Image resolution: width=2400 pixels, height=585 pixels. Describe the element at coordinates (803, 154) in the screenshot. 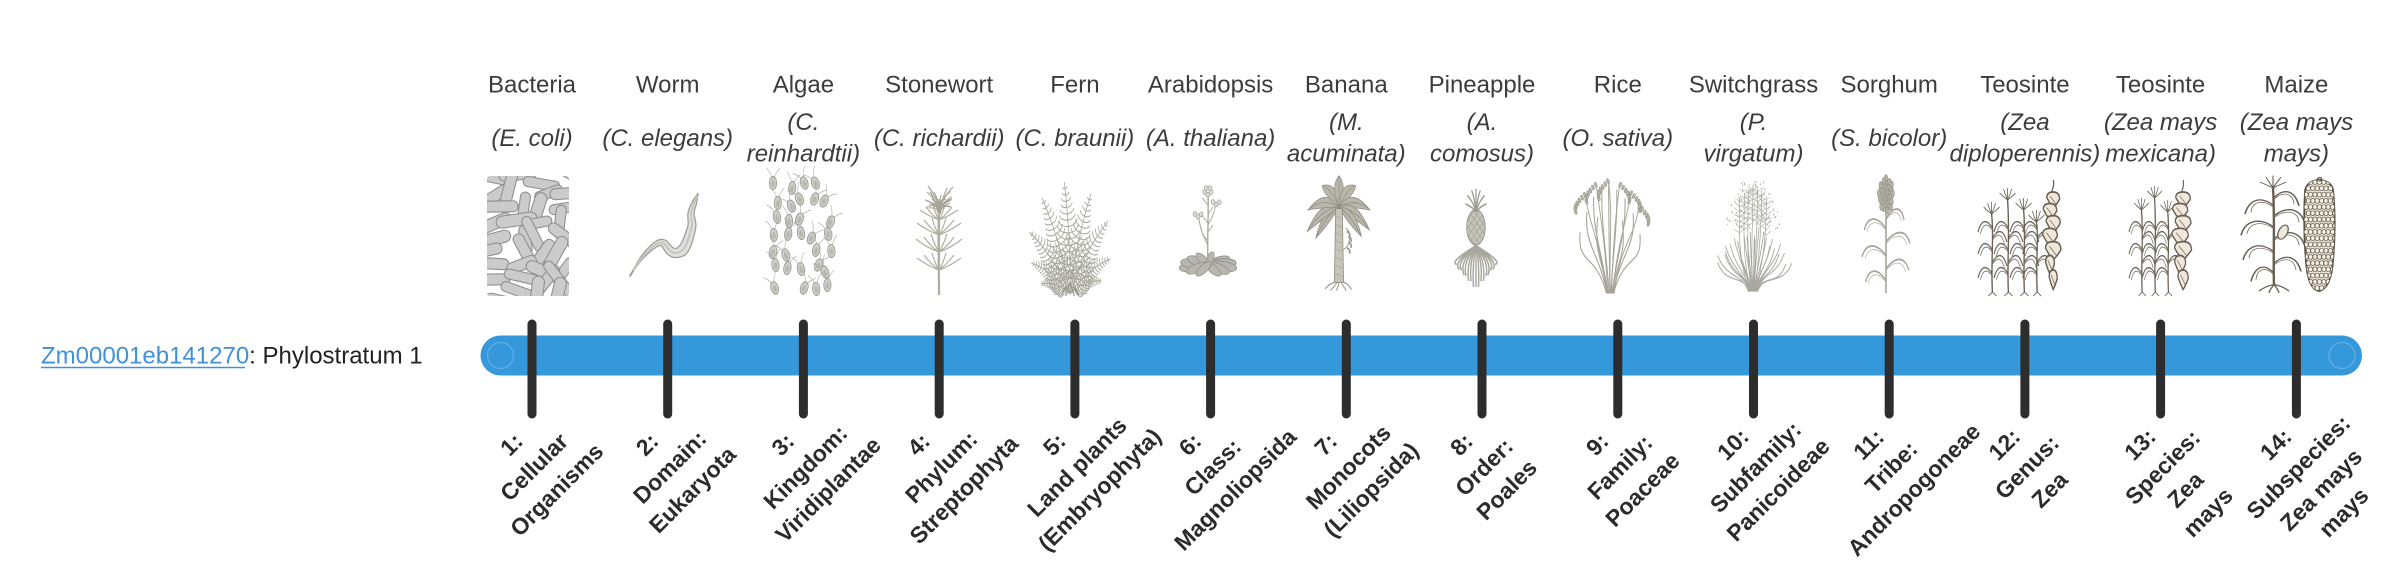

I see `svg-text: reinhardtii)` at that location.